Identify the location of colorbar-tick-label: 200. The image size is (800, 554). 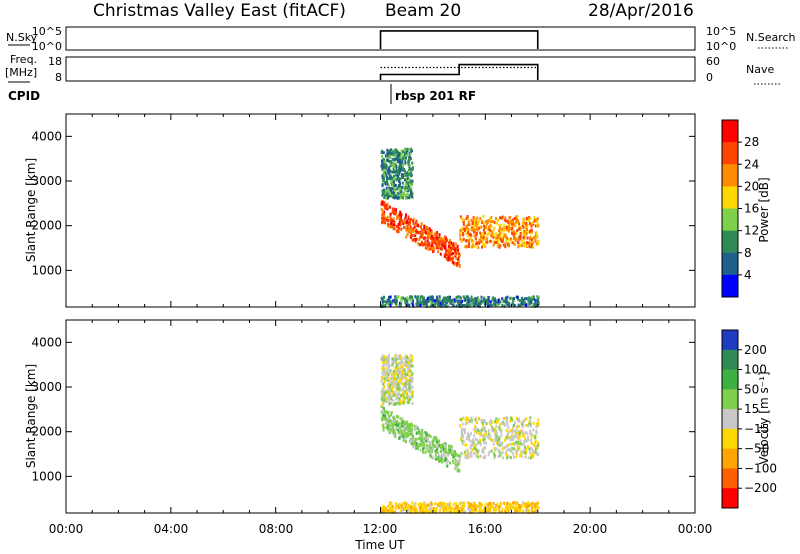
(755, 350).